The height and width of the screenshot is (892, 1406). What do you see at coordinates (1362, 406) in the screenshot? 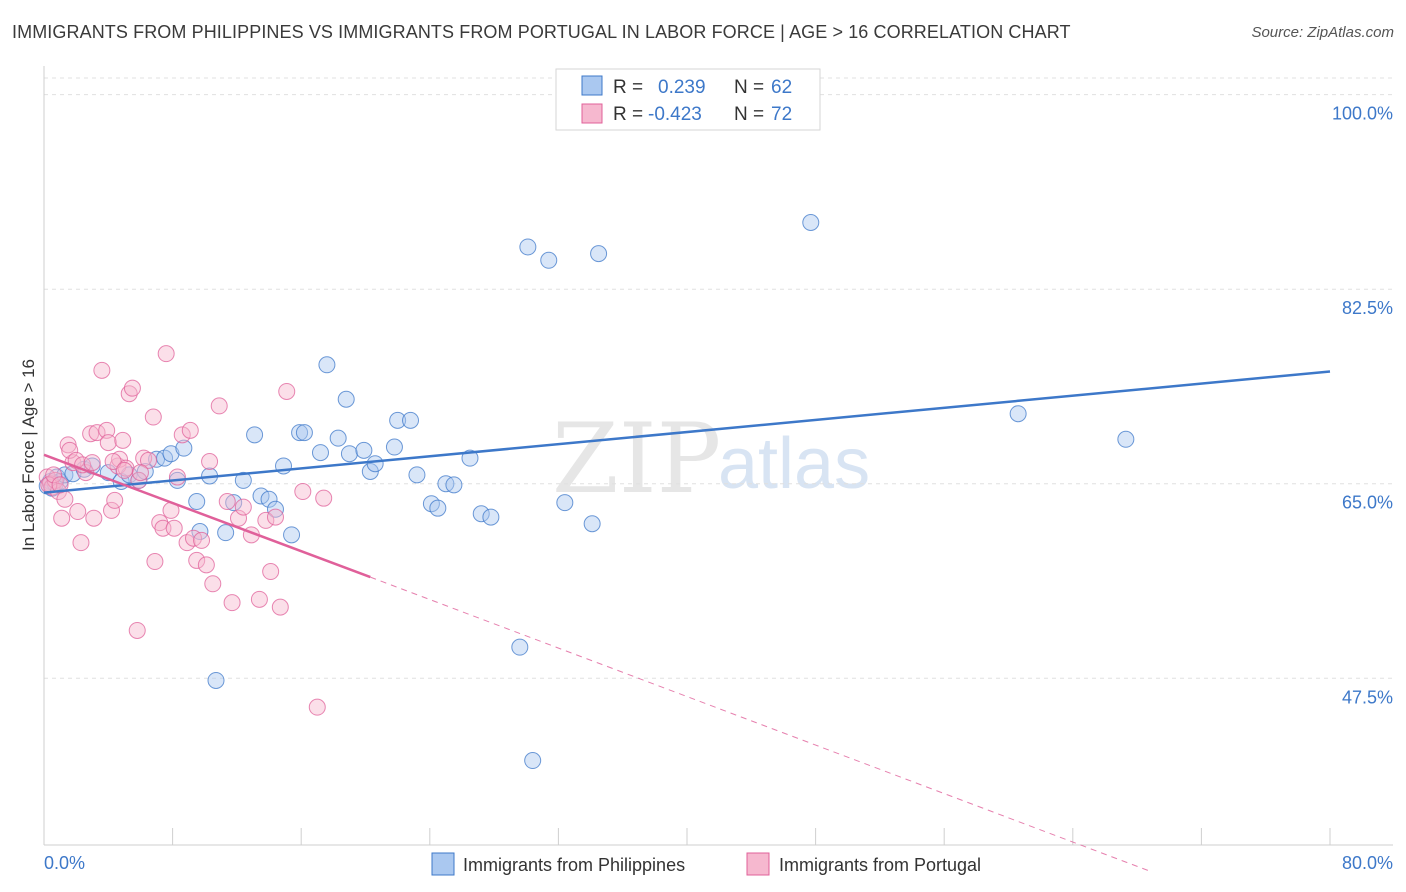
I see `y-tick-labels: 47.5% 65.0% 82.5% 100.0%` at bounding box center [1362, 406].